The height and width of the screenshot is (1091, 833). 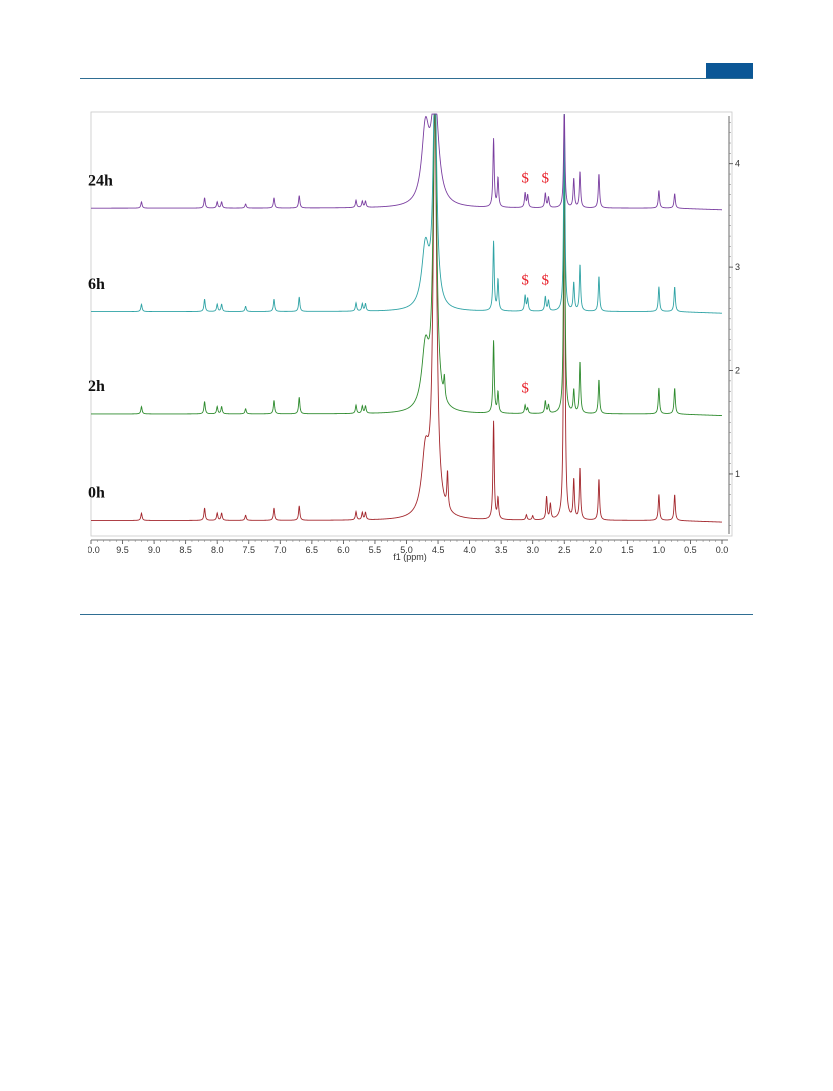 What do you see at coordinates (154, 550) in the screenshot?
I see `x-tick-label: 9.0` at bounding box center [154, 550].